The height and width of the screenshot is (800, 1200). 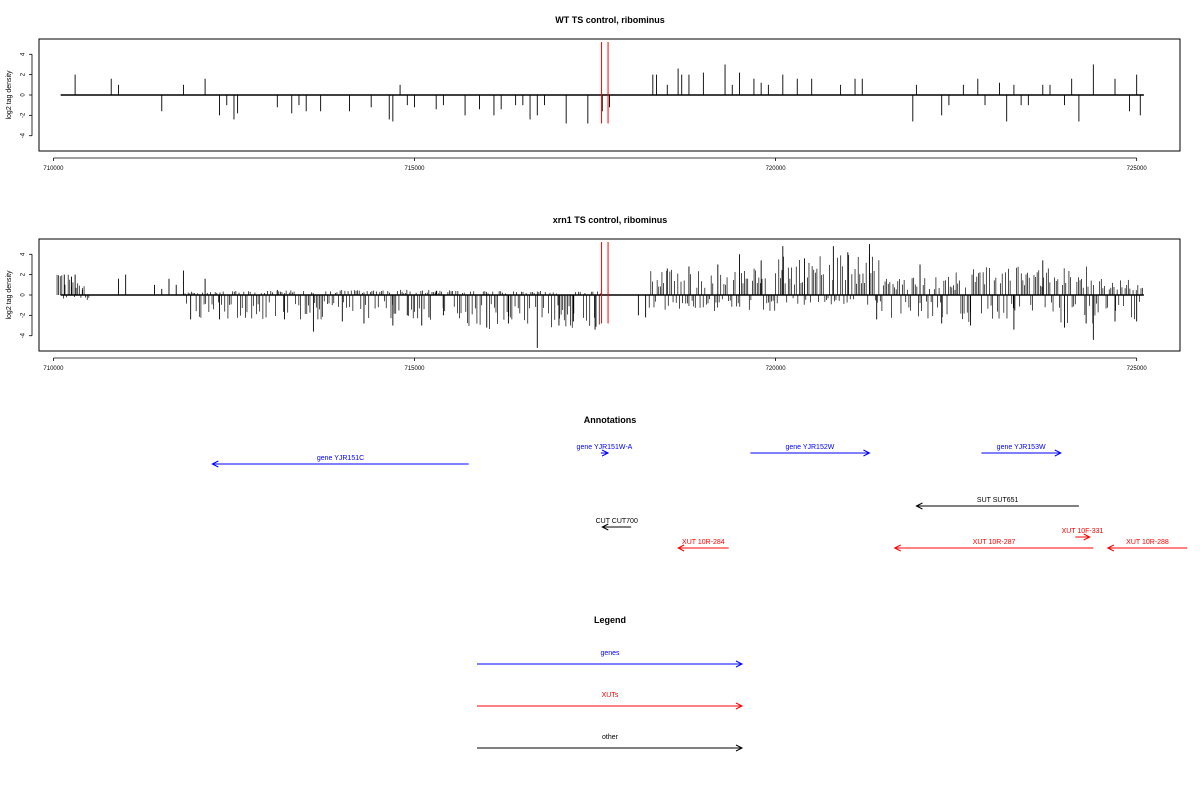 What do you see at coordinates (600, 295) in the screenshot?
I see `xrn1-bars` at bounding box center [600, 295].